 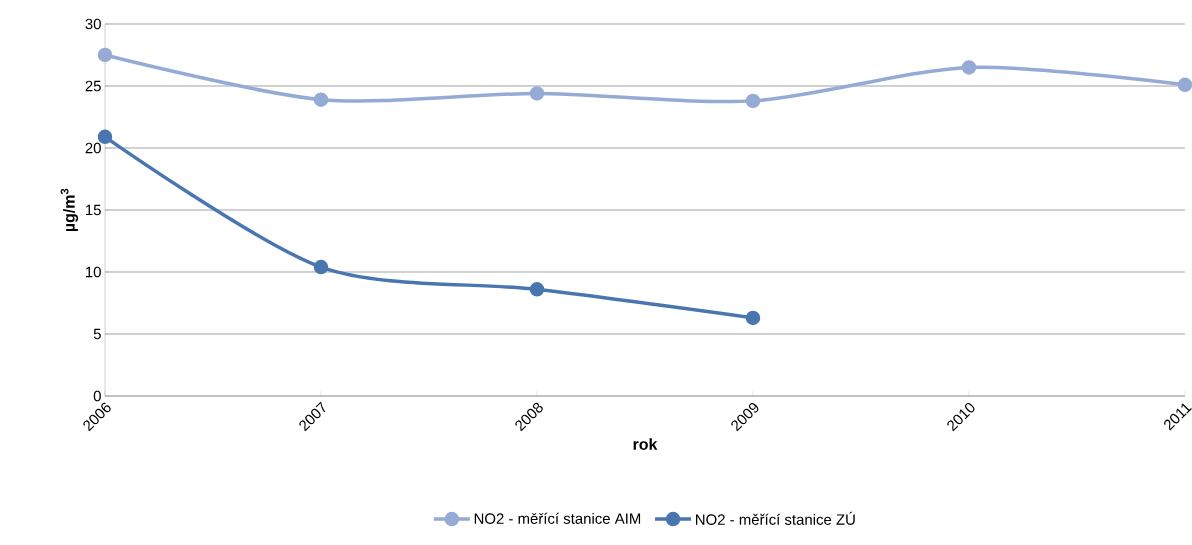 What do you see at coordinates (97, 396) in the screenshot?
I see `y-tick-label: 0` at bounding box center [97, 396].